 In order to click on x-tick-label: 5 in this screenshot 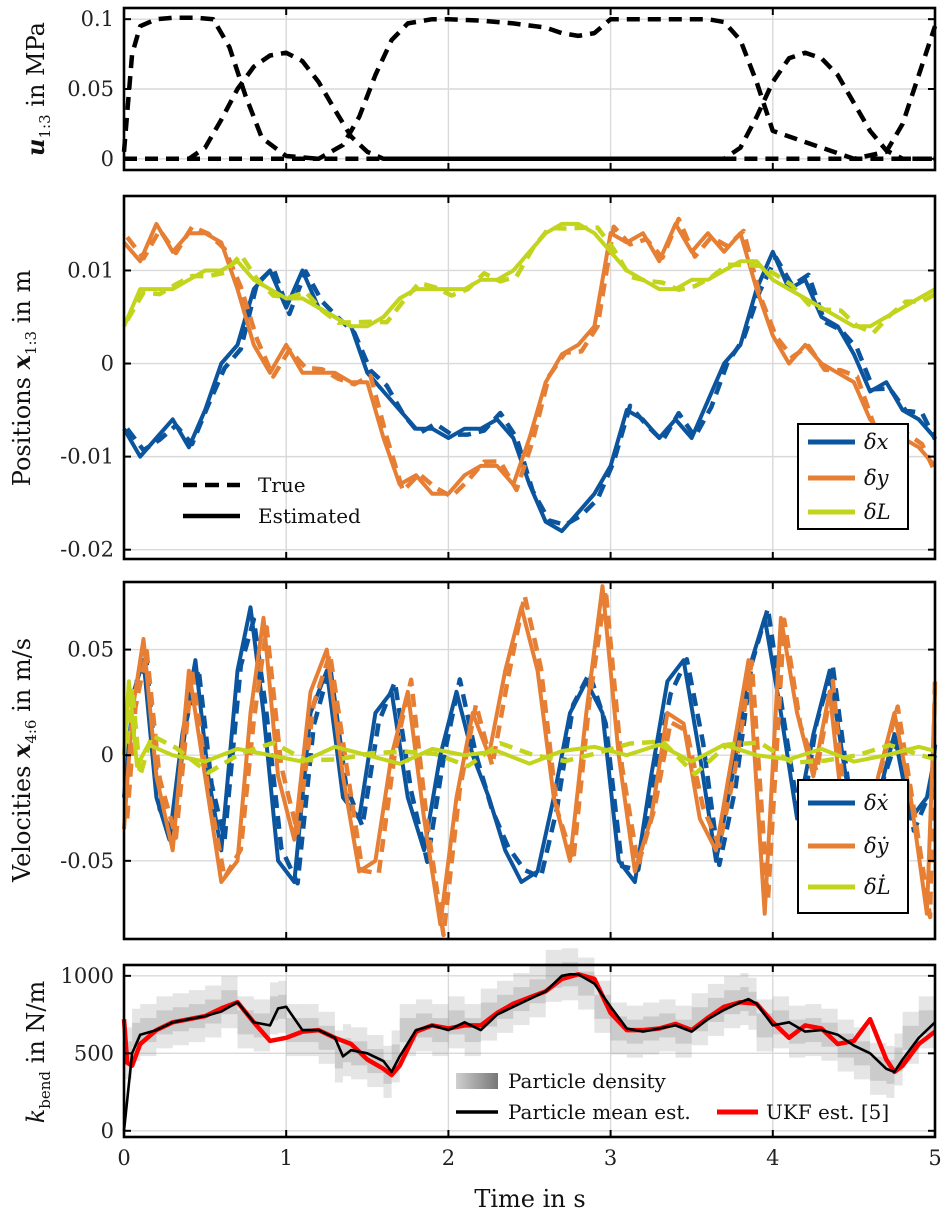, I will do `click(934, 1158)`.